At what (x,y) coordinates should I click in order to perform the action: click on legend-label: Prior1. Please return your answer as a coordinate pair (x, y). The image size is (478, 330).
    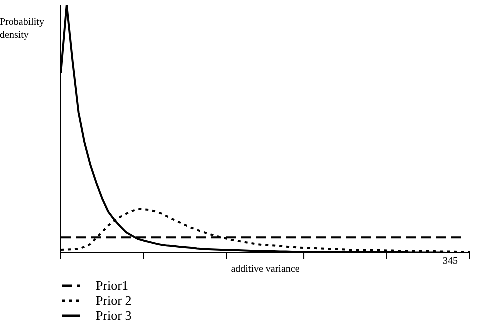
    Looking at the image, I should click on (112, 285).